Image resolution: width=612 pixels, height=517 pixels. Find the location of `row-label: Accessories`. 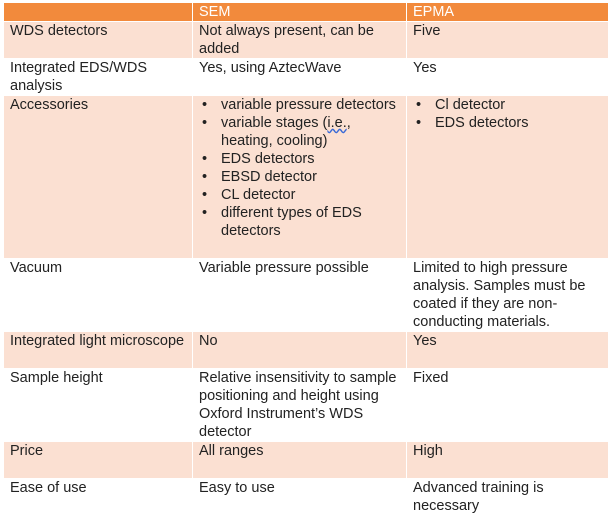

row-label: Accessories is located at coordinates (98, 177).